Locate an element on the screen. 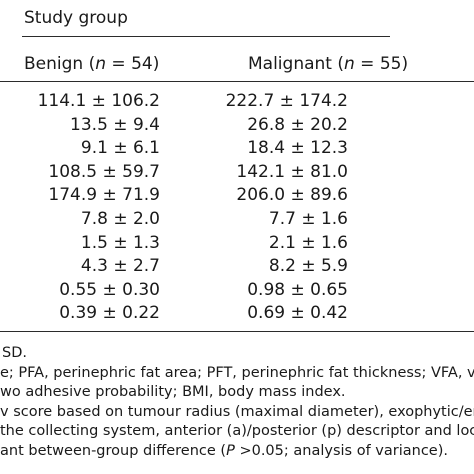 The width and height of the screenshot is (474, 474). malignant-value: 26.8 ± 20.2 is located at coordinates (297, 124).